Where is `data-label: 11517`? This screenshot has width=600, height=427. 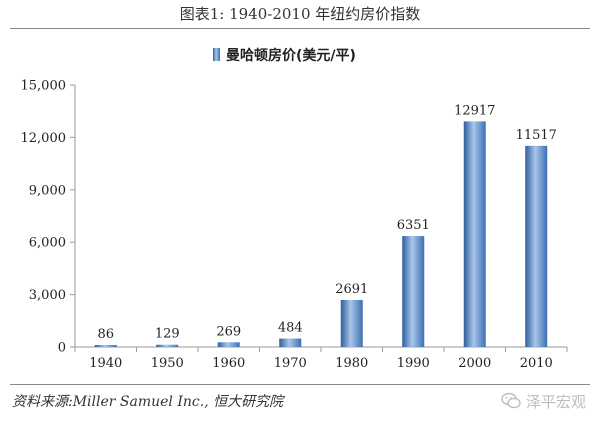
data-label: 11517 is located at coordinates (536, 135).